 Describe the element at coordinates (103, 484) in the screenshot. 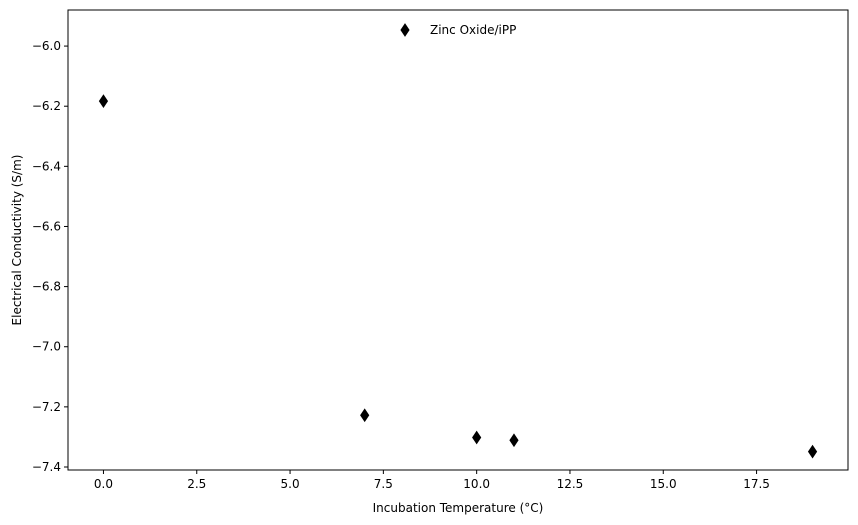

I see `x-tick-label: 0.0` at that location.